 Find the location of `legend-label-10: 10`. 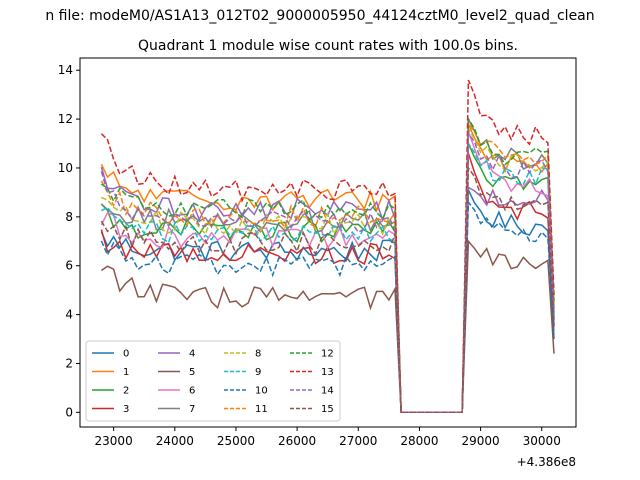

legend-label-10: 10 is located at coordinates (261, 391).